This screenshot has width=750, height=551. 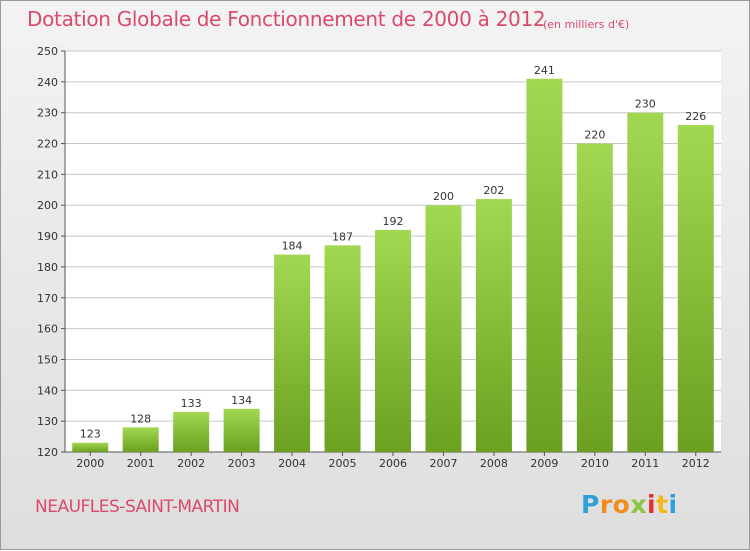 I want to click on chart-subtitle: (en milliers d'€), so click(x=586, y=24).